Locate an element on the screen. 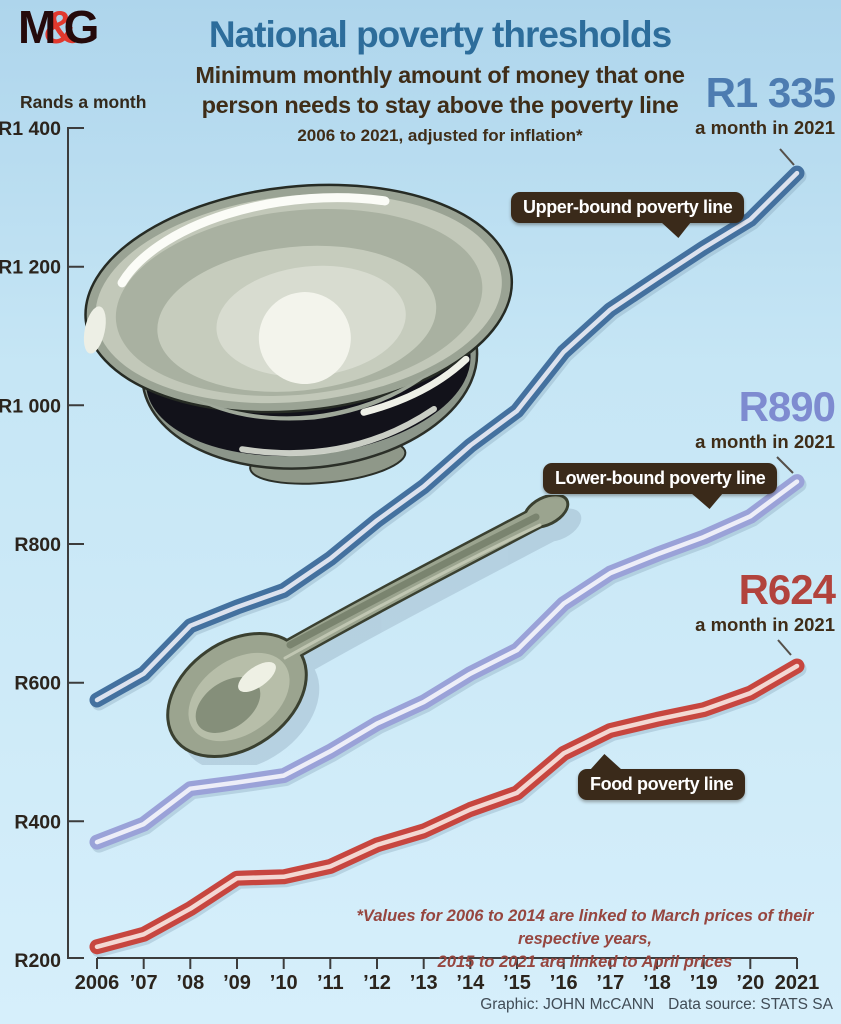 This screenshot has width=841, height=1024. period-note: 2006 to 2021, adjusted for inflation* is located at coordinates (440, 135).